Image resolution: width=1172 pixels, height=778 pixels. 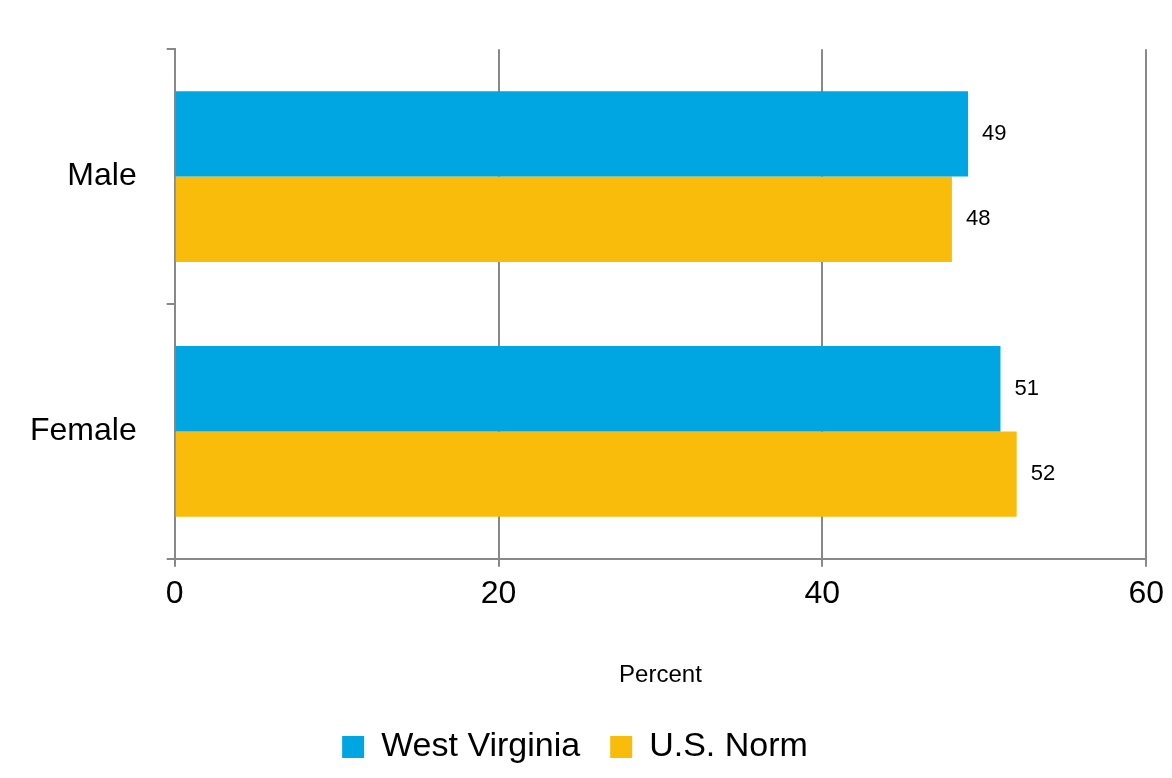 What do you see at coordinates (994, 132) in the screenshot?
I see `data-label: 49` at bounding box center [994, 132].